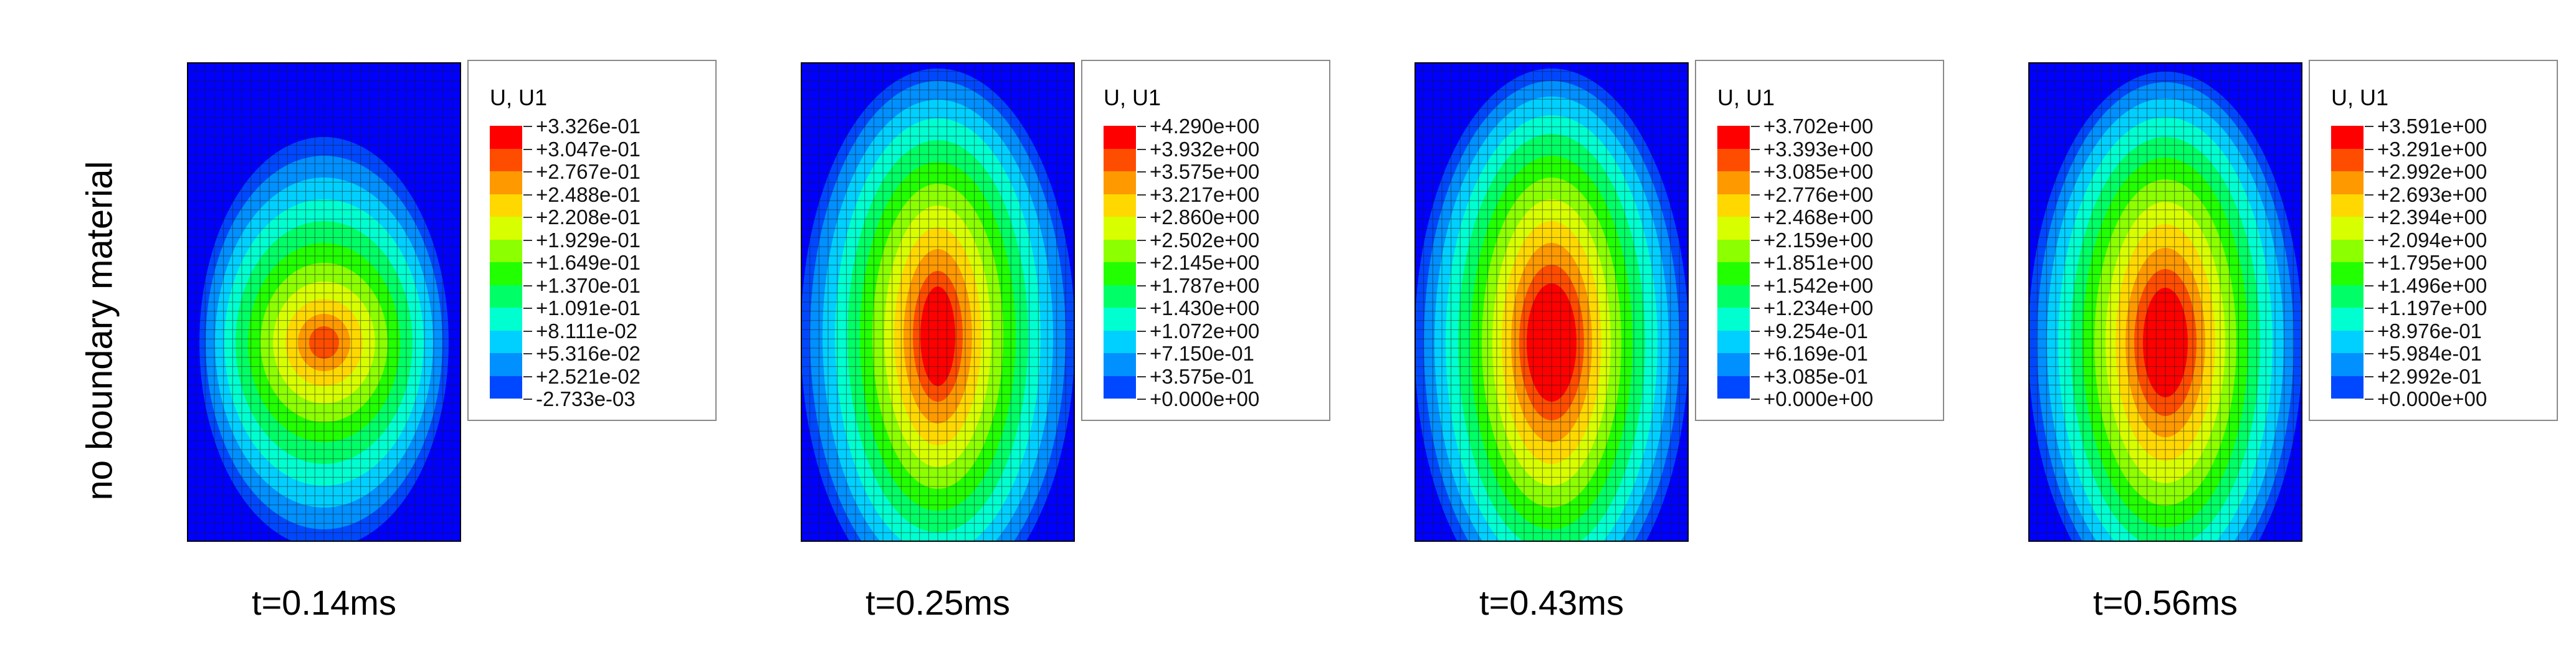 The height and width of the screenshot is (662, 2576). I want to click on legend-value: +2.693e+00, so click(2432, 194).